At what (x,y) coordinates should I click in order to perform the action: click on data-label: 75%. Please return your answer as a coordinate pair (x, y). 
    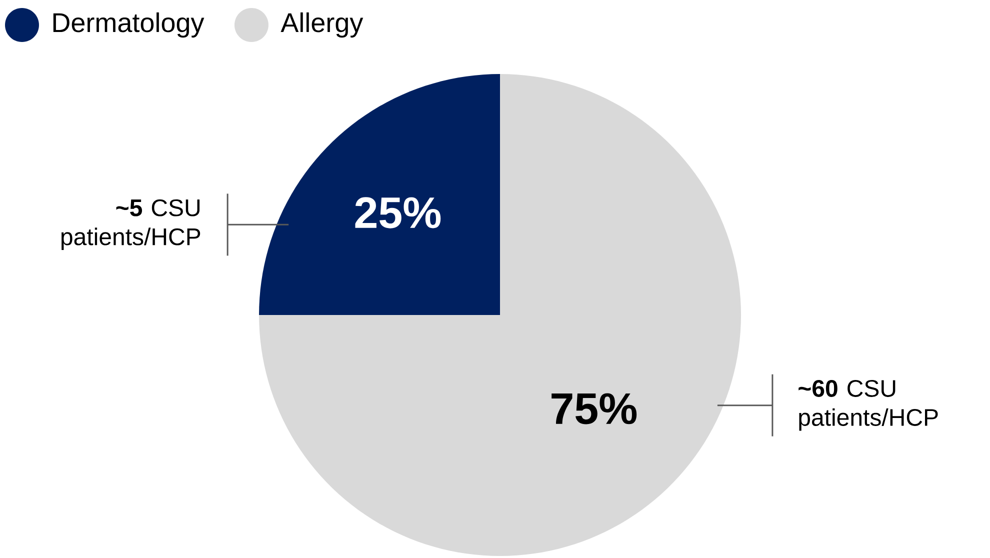
    Looking at the image, I should click on (594, 408).